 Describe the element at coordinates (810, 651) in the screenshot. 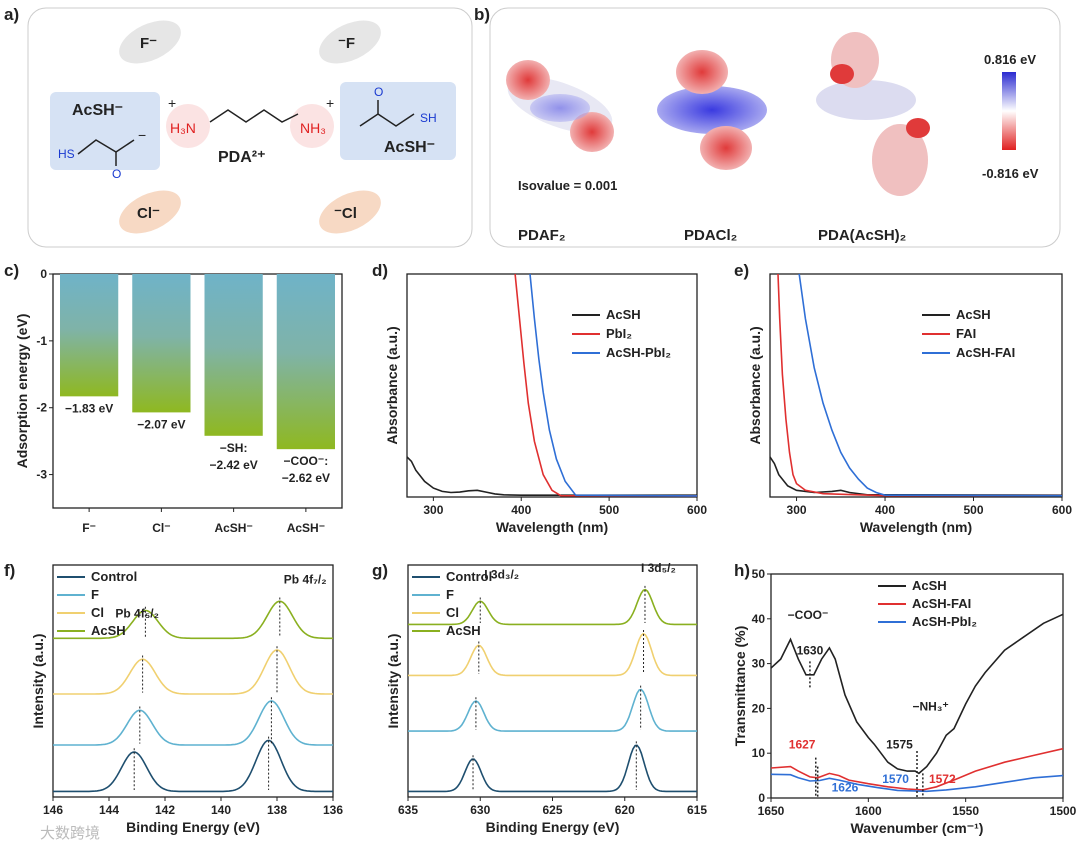

I see `peak-annotation: 1630` at that location.